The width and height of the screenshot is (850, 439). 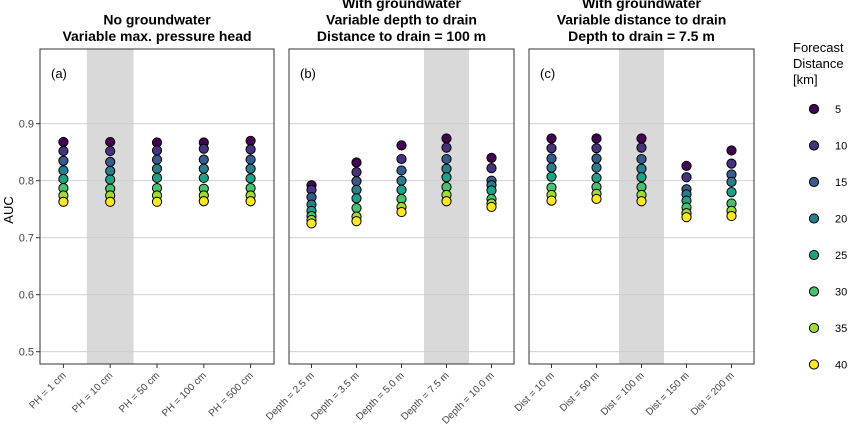 I want to click on panel-title-line: Depth to drain = 7.5 m, so click(x=641, y=36).